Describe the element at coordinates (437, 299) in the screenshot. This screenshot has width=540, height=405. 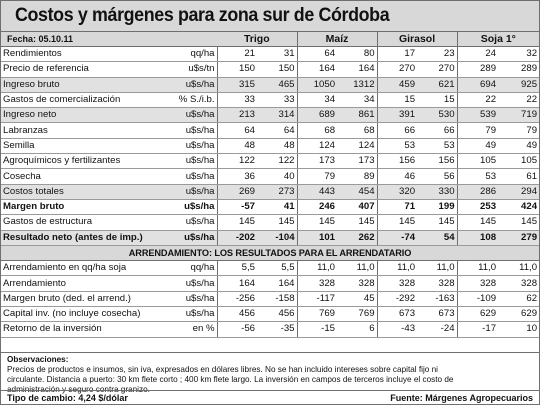
I see `value-cell: -163` at that location.